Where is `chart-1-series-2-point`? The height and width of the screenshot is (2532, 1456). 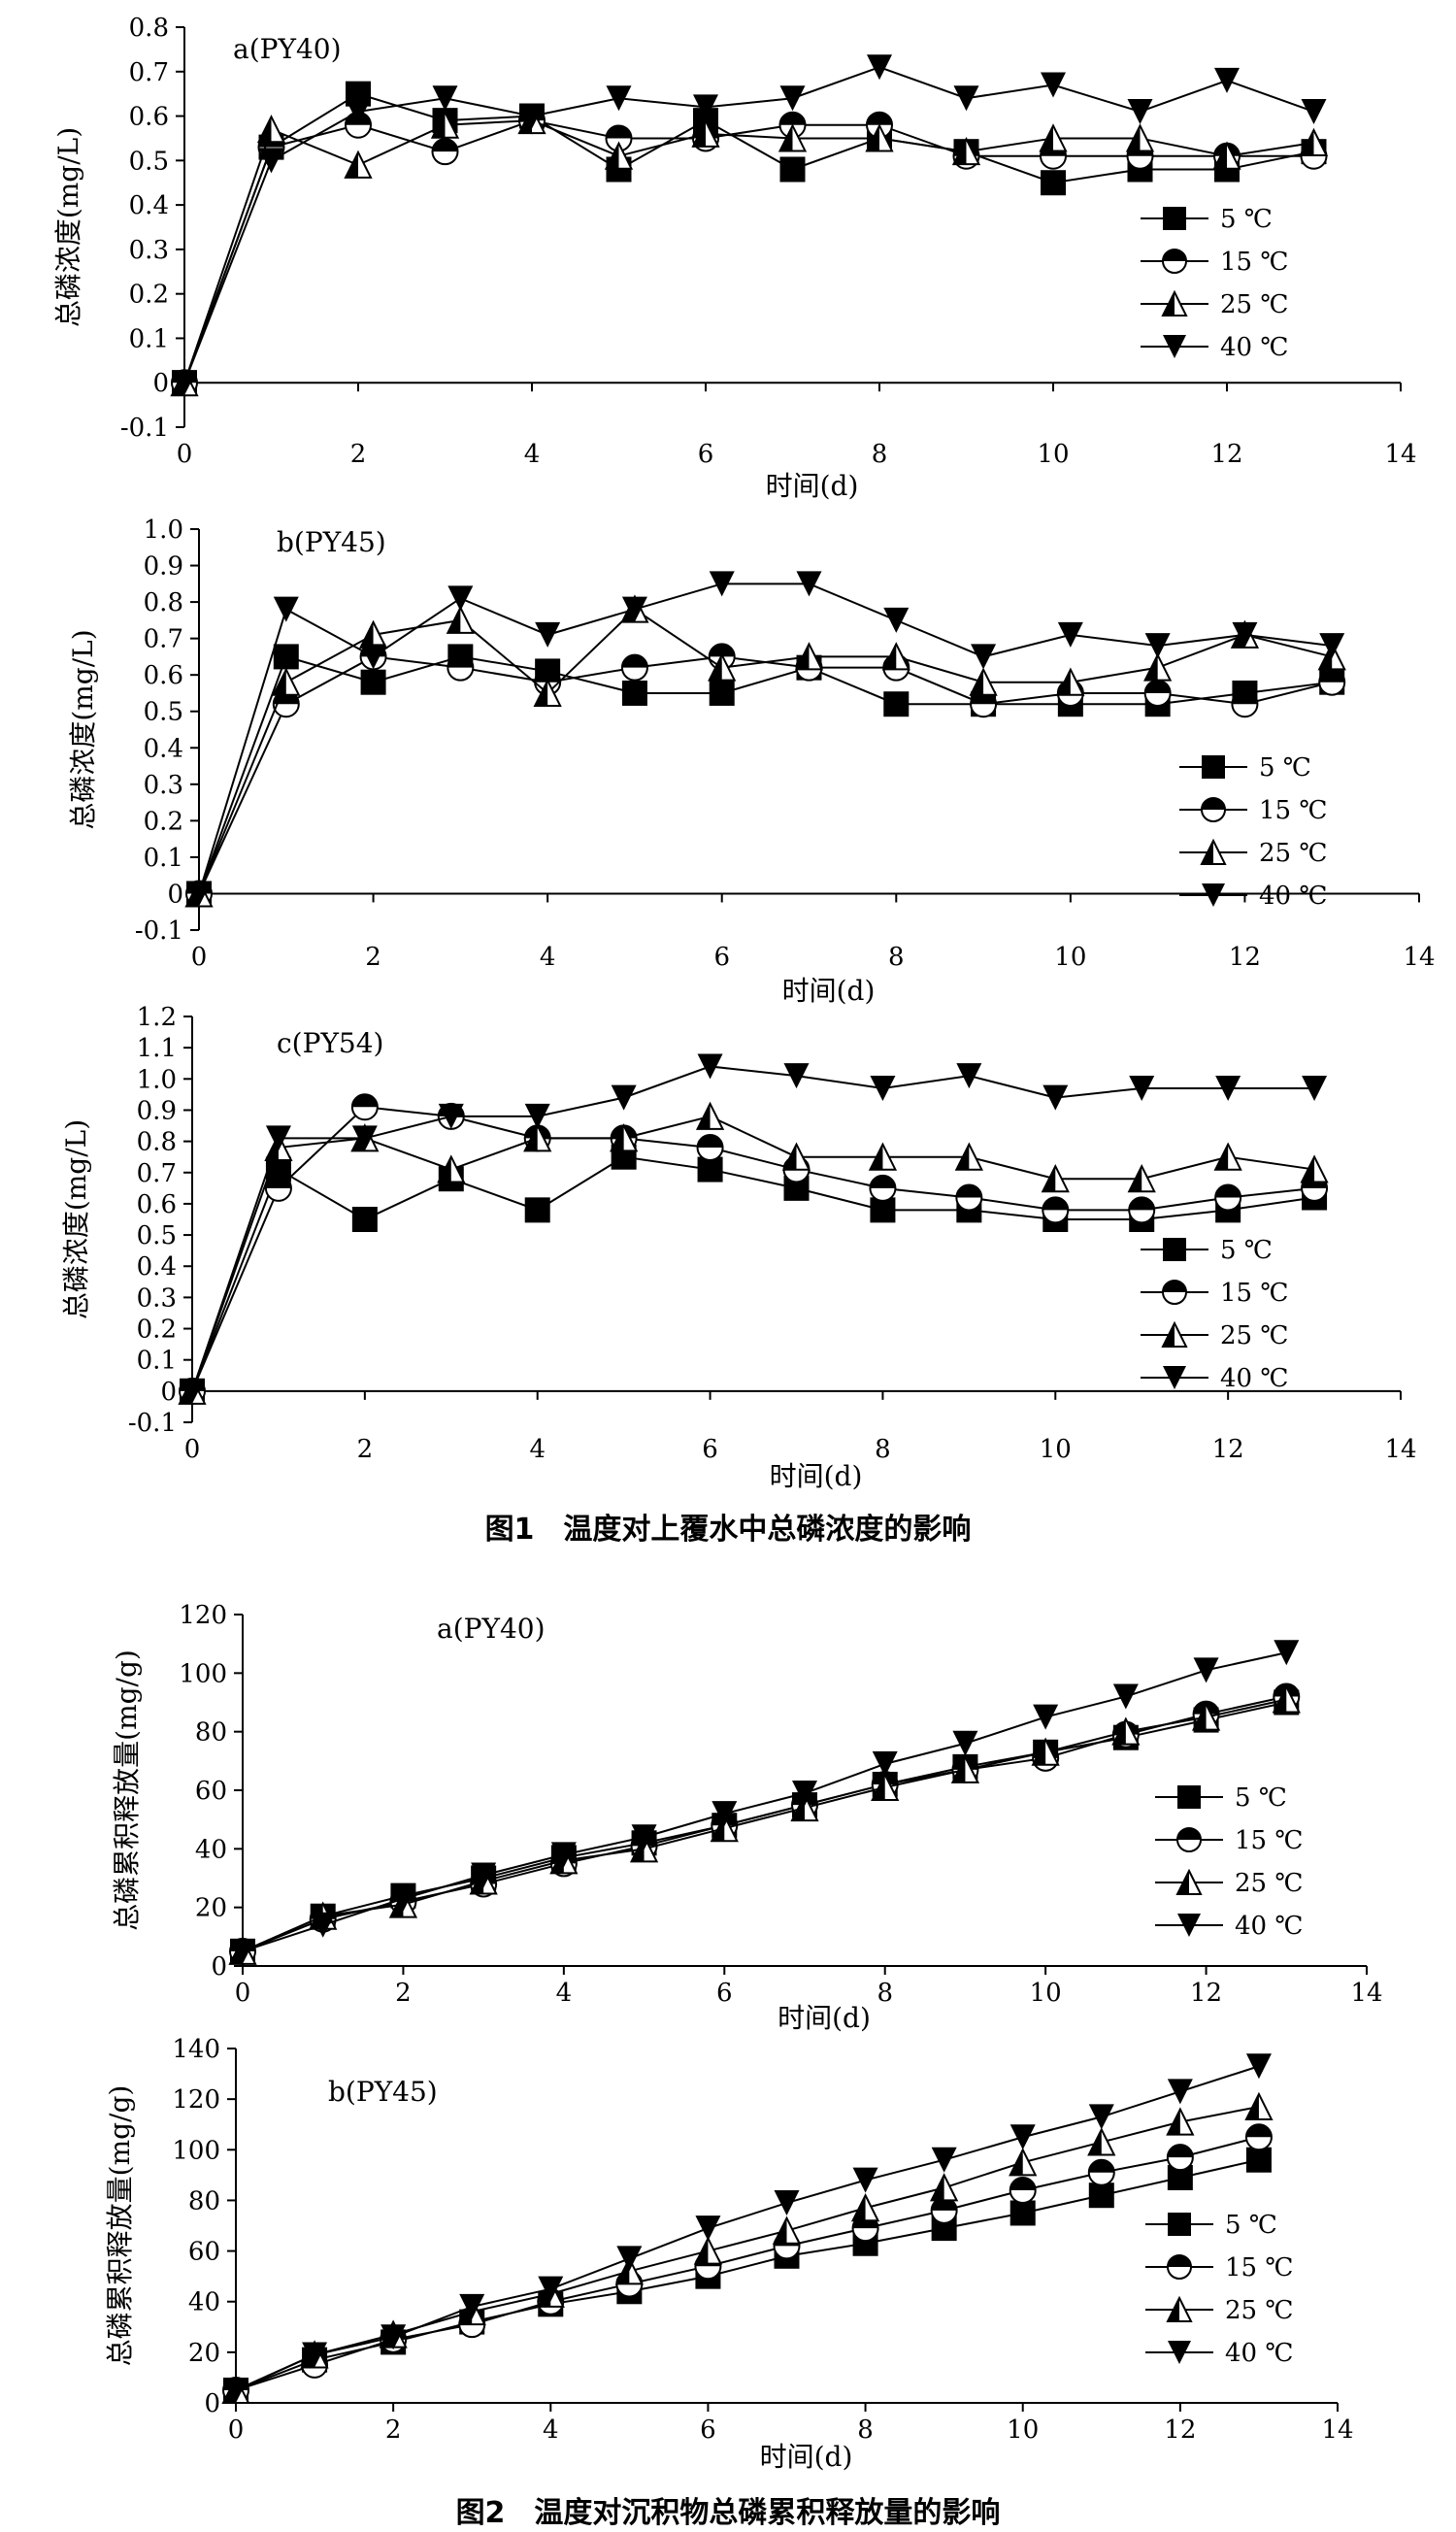 chart-1-series-2-point is located at coordinates (619, 138).